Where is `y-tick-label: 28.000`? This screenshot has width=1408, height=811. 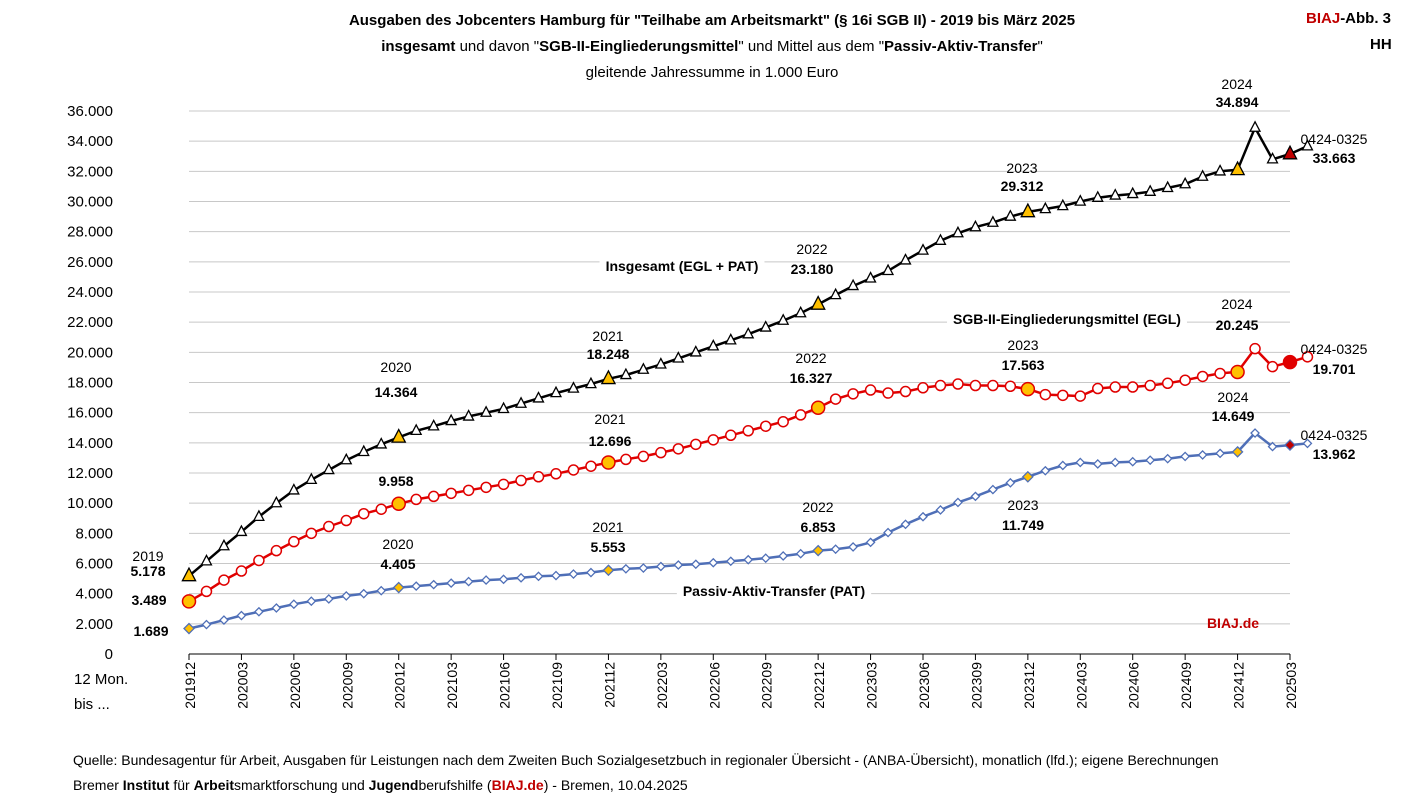 y-tick-label: 28.000 is located at coordinates (90, 232).